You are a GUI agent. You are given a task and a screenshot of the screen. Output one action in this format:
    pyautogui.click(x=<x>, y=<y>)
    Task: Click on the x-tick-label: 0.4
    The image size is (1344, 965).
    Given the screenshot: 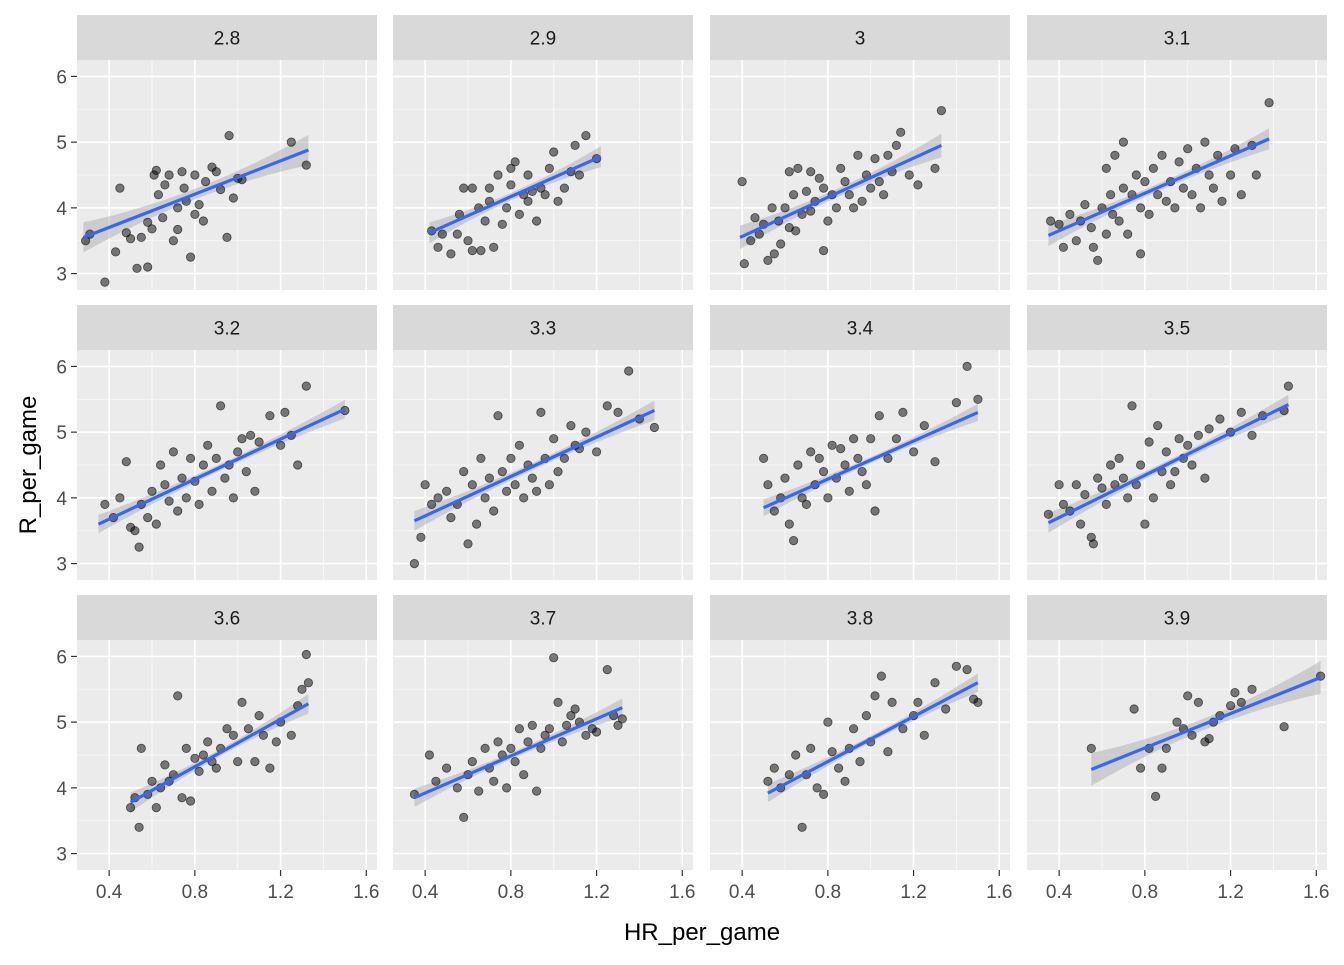 What is the action you would take?
    pyautogui.click(x=1059, y=892)
    